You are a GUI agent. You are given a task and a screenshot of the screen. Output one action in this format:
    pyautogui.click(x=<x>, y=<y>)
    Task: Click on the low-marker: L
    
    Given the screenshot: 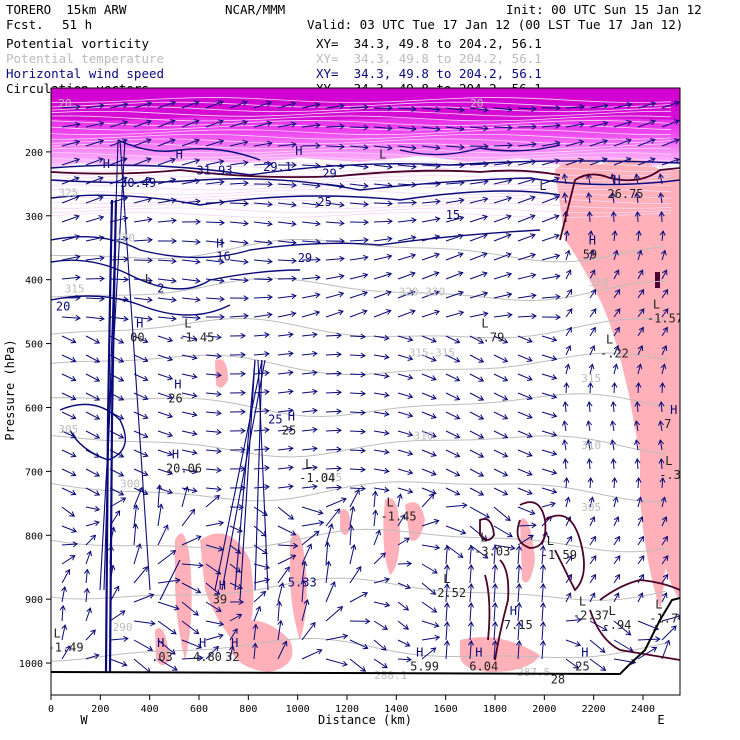 What is the action you would take?
    pyautogui.click(x=483, y=538)
    